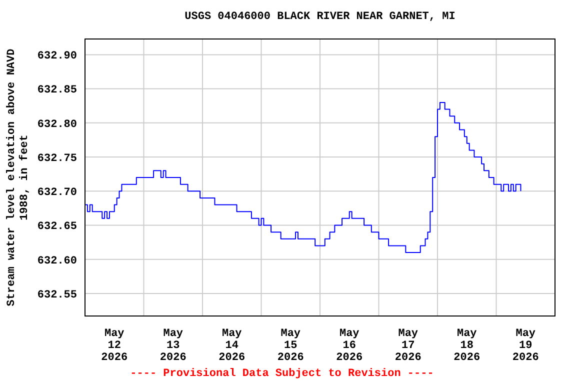 The width and height of the screenshot is (576, 384). I want to click on y-tick-label: 632.80, so click(57, 124).